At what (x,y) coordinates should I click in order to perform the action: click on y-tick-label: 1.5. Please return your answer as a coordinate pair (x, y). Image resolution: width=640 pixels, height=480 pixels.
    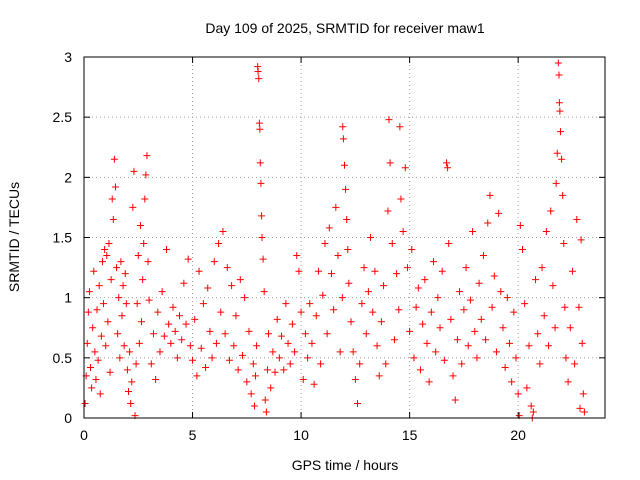
    Looking at the image, I should click on (63, 238).